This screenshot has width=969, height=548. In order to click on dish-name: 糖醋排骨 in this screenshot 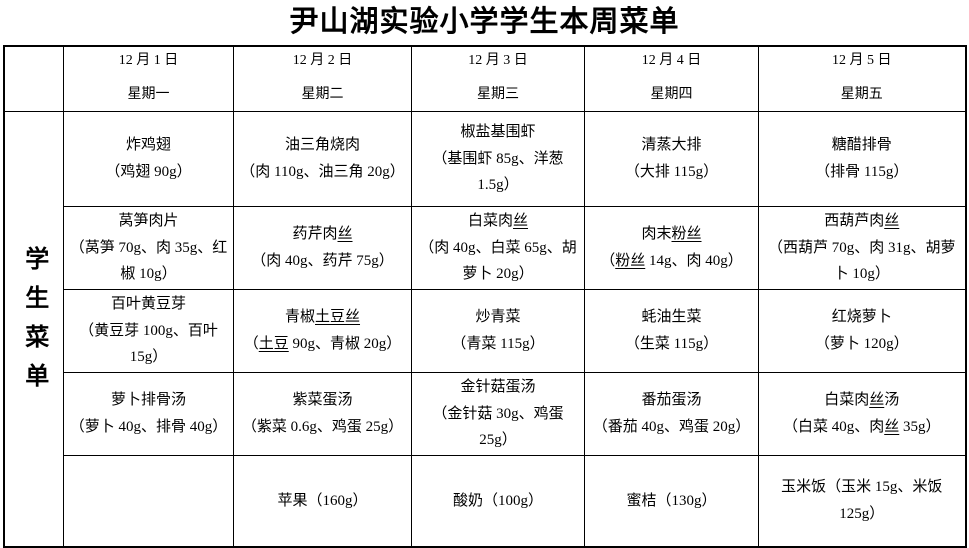, I will do `click(861, 145)`.